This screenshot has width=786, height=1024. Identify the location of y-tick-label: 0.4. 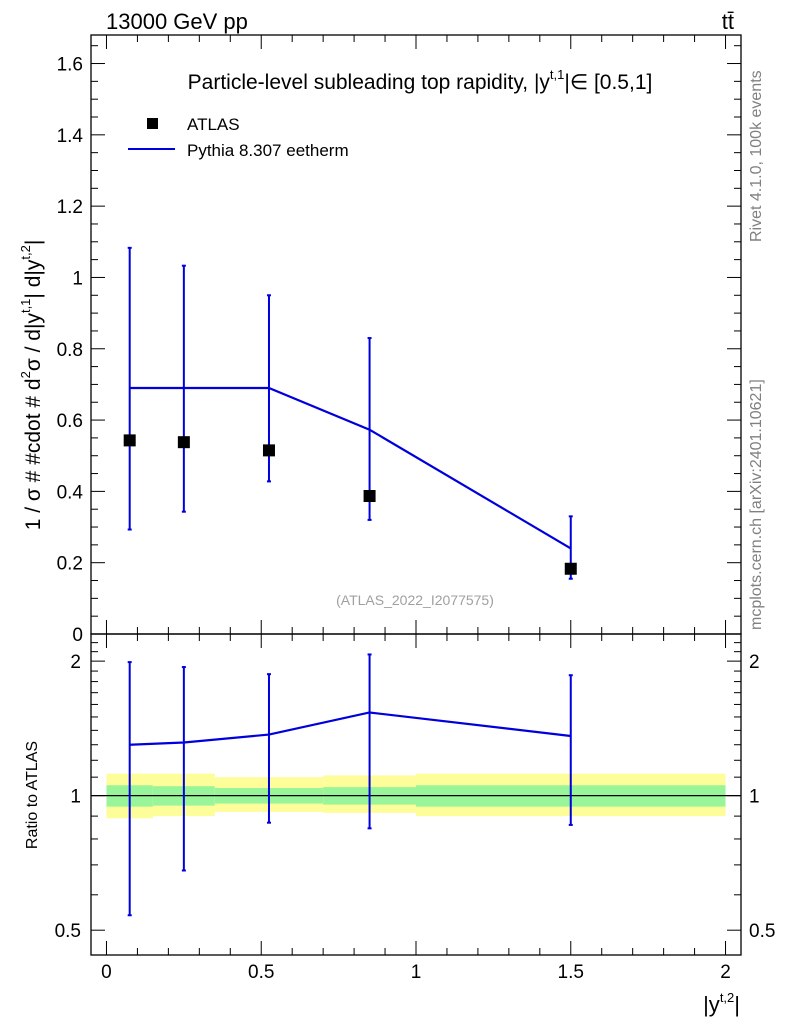
(70, 492).